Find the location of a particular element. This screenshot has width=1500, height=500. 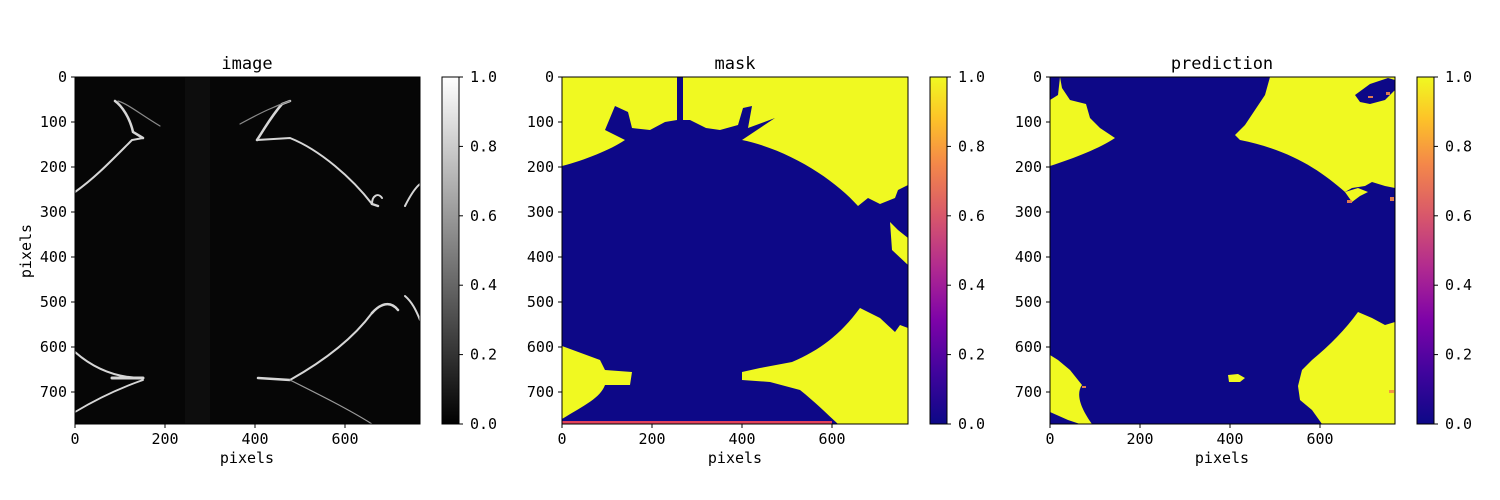

panel-title: prediction is located at coordinates (1222, 64).